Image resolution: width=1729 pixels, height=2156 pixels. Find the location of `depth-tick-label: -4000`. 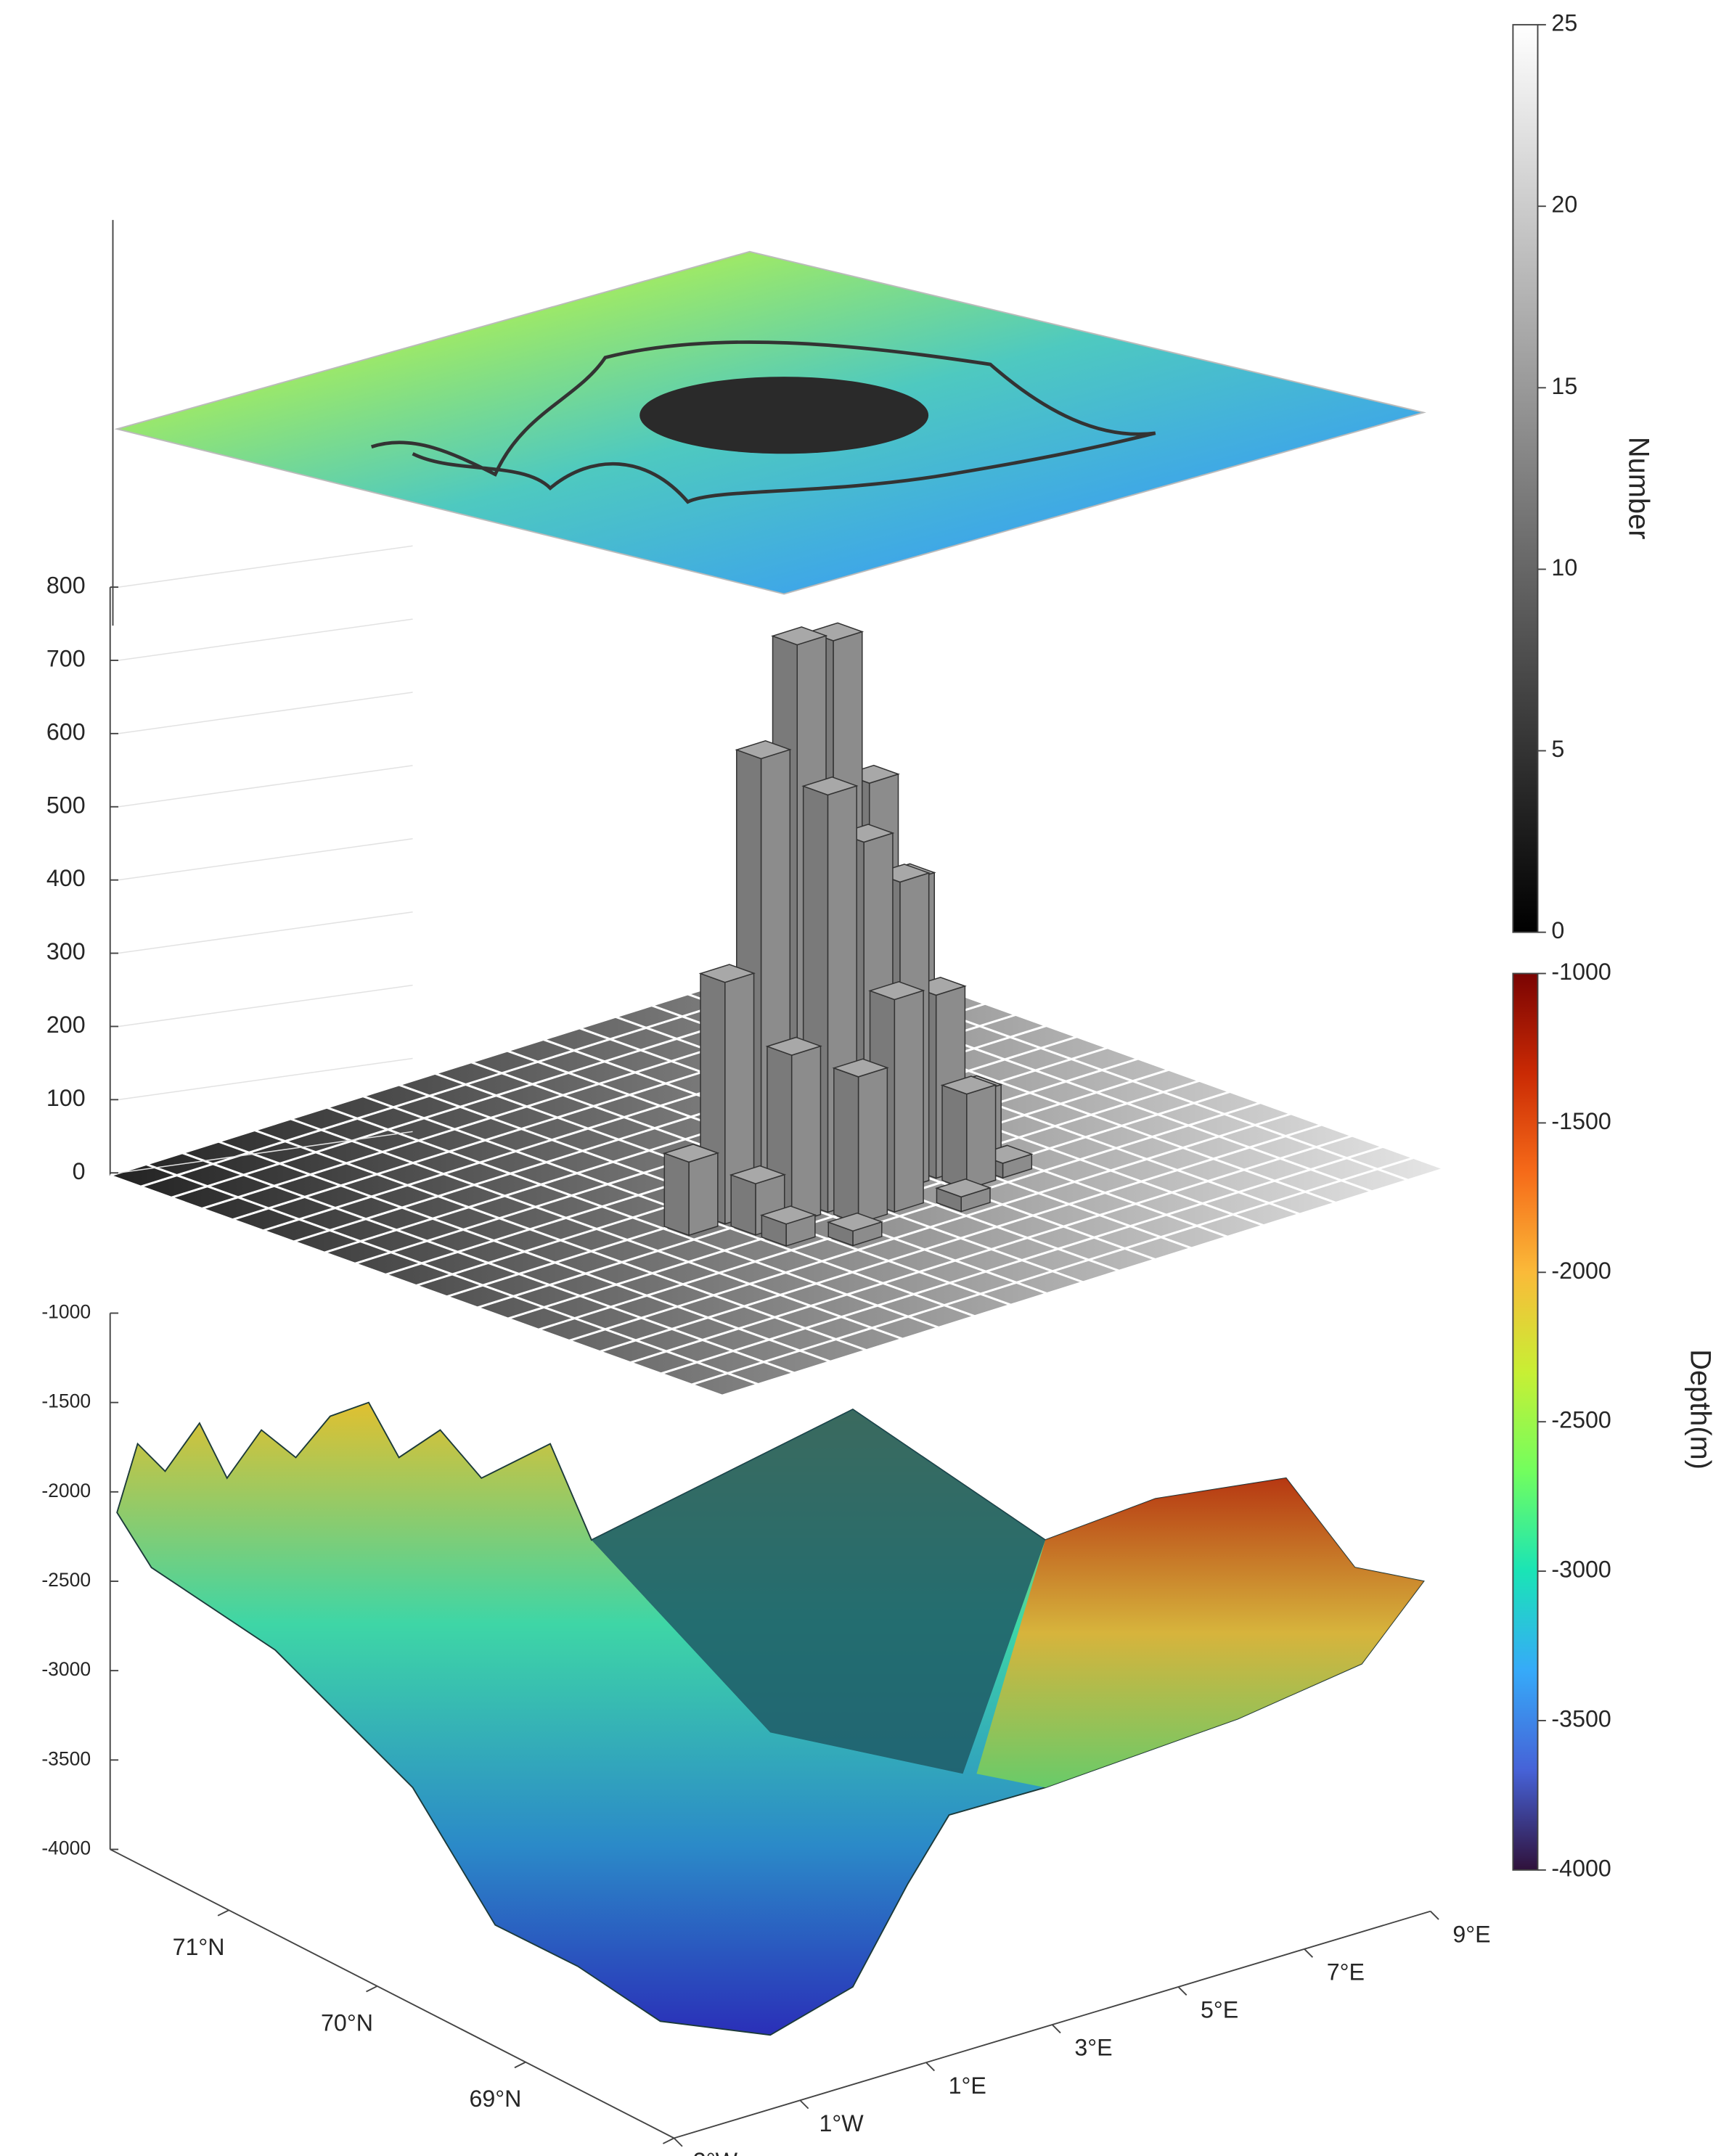

depth-tick-label: -4000 is located at coordinates (66, 1847).